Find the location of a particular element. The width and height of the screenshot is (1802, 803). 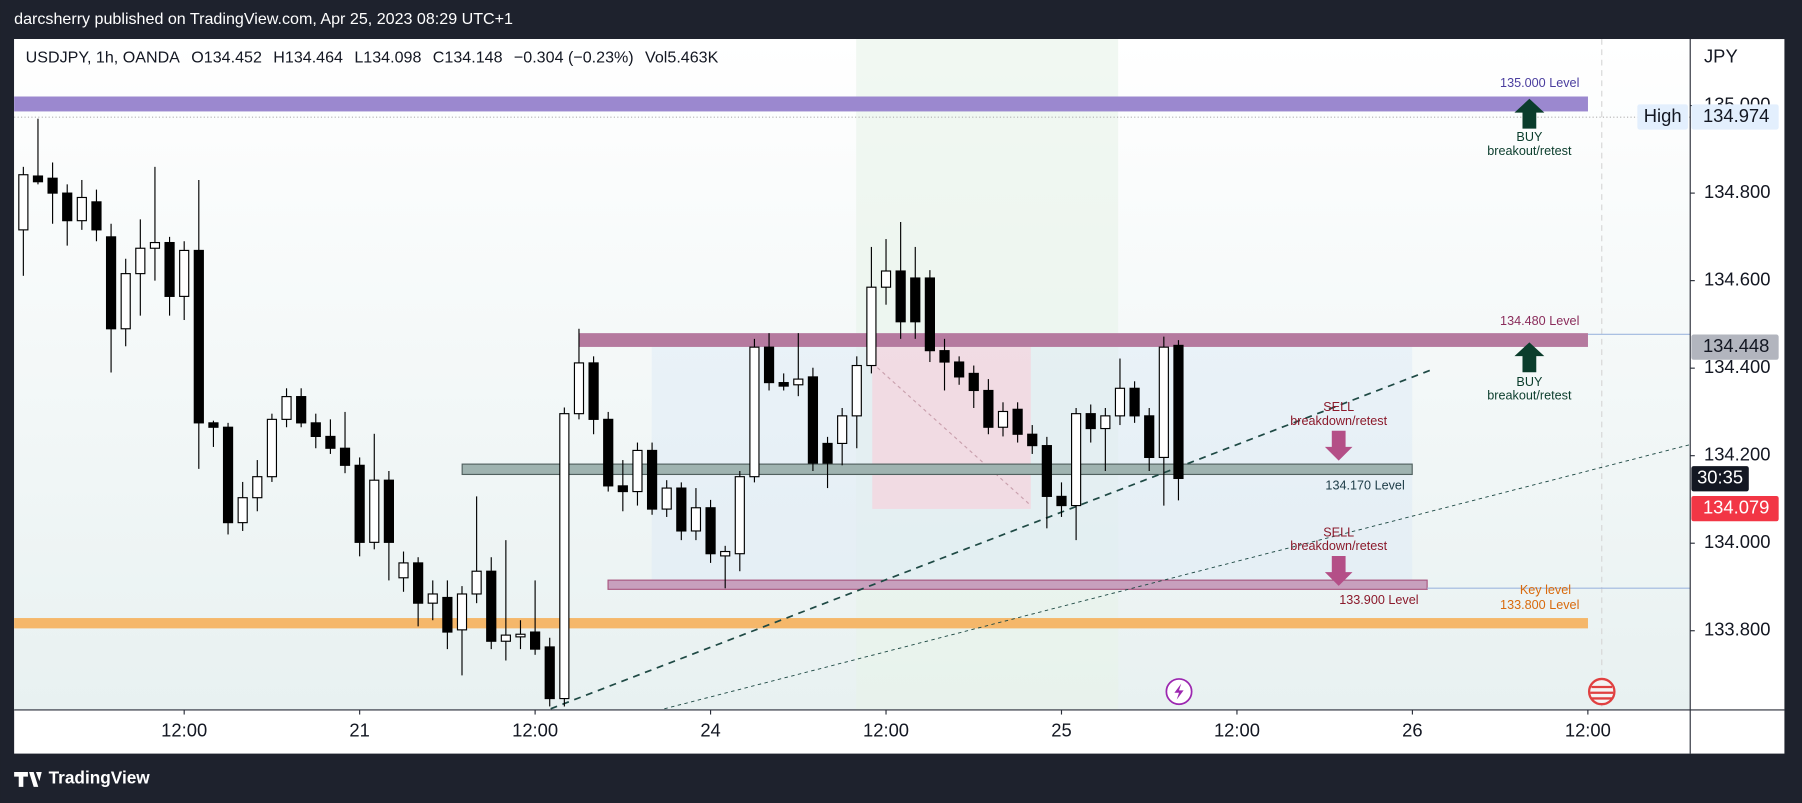

annotation: BUY is located at coordinates (1529, 137).